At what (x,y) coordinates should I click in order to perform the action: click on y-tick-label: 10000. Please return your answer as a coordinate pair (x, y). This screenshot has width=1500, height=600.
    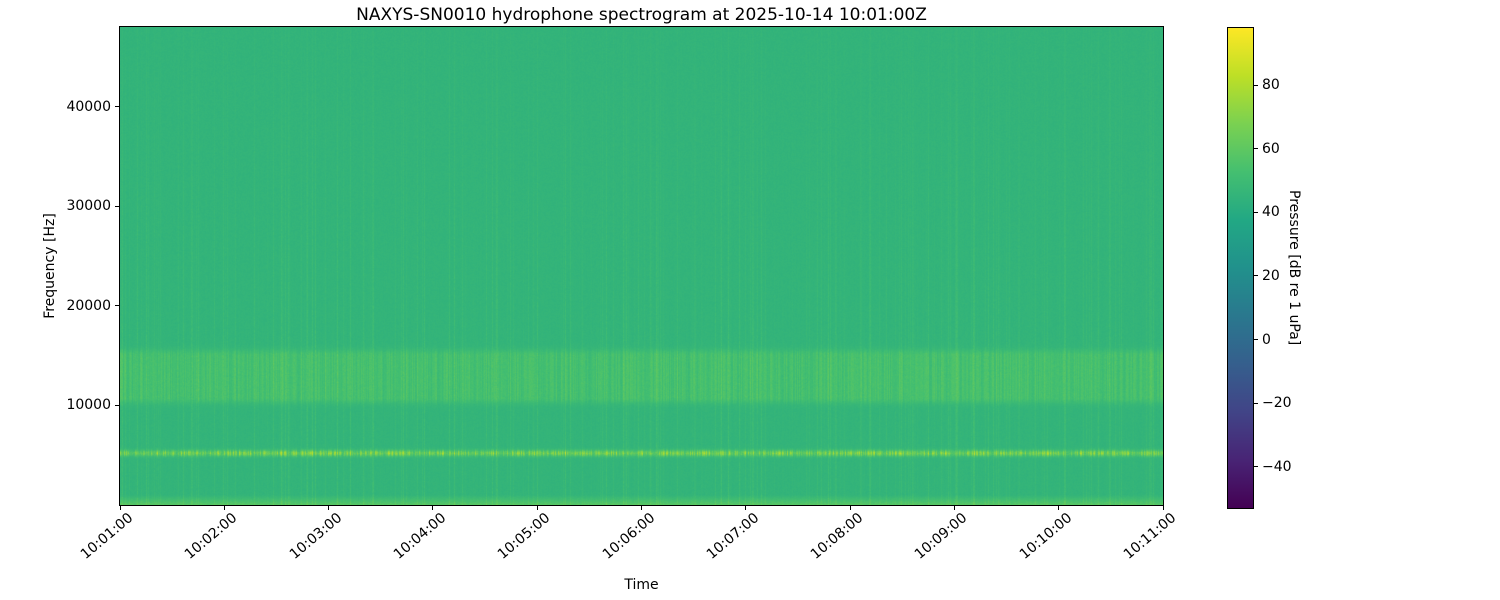
    Looking at the image, I should click on (88, 405).